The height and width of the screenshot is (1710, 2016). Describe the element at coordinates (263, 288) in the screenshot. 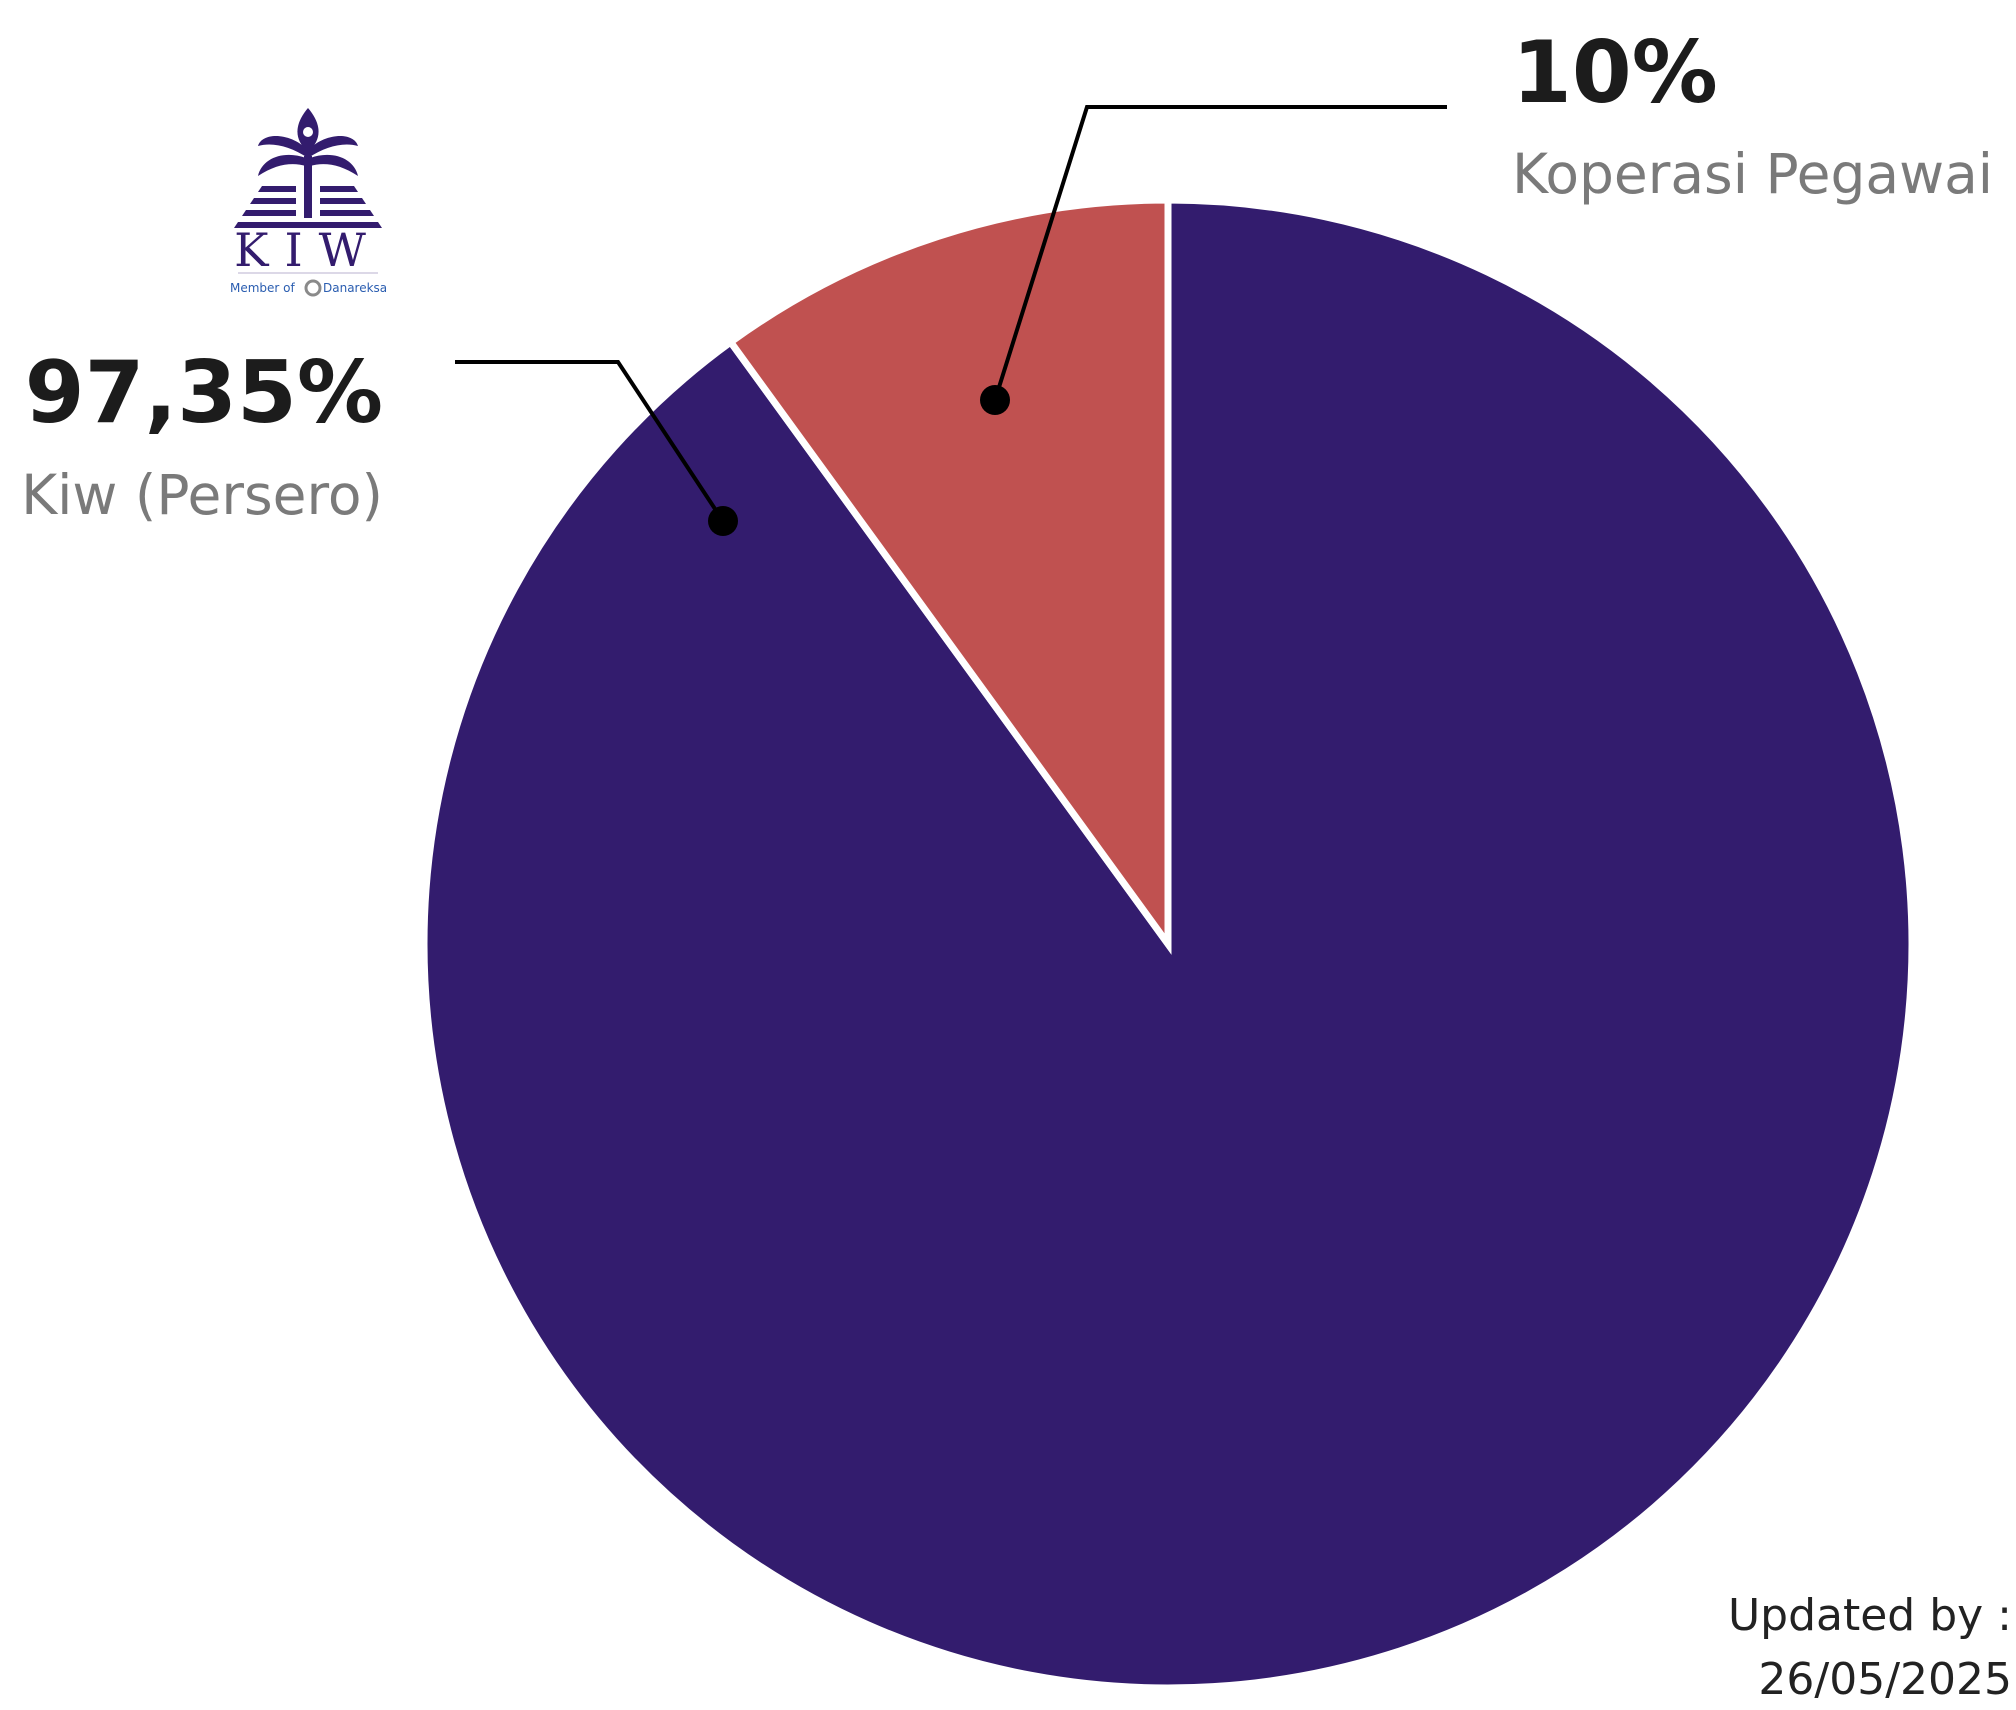

I see `logo-tagline: Member of` at that location.